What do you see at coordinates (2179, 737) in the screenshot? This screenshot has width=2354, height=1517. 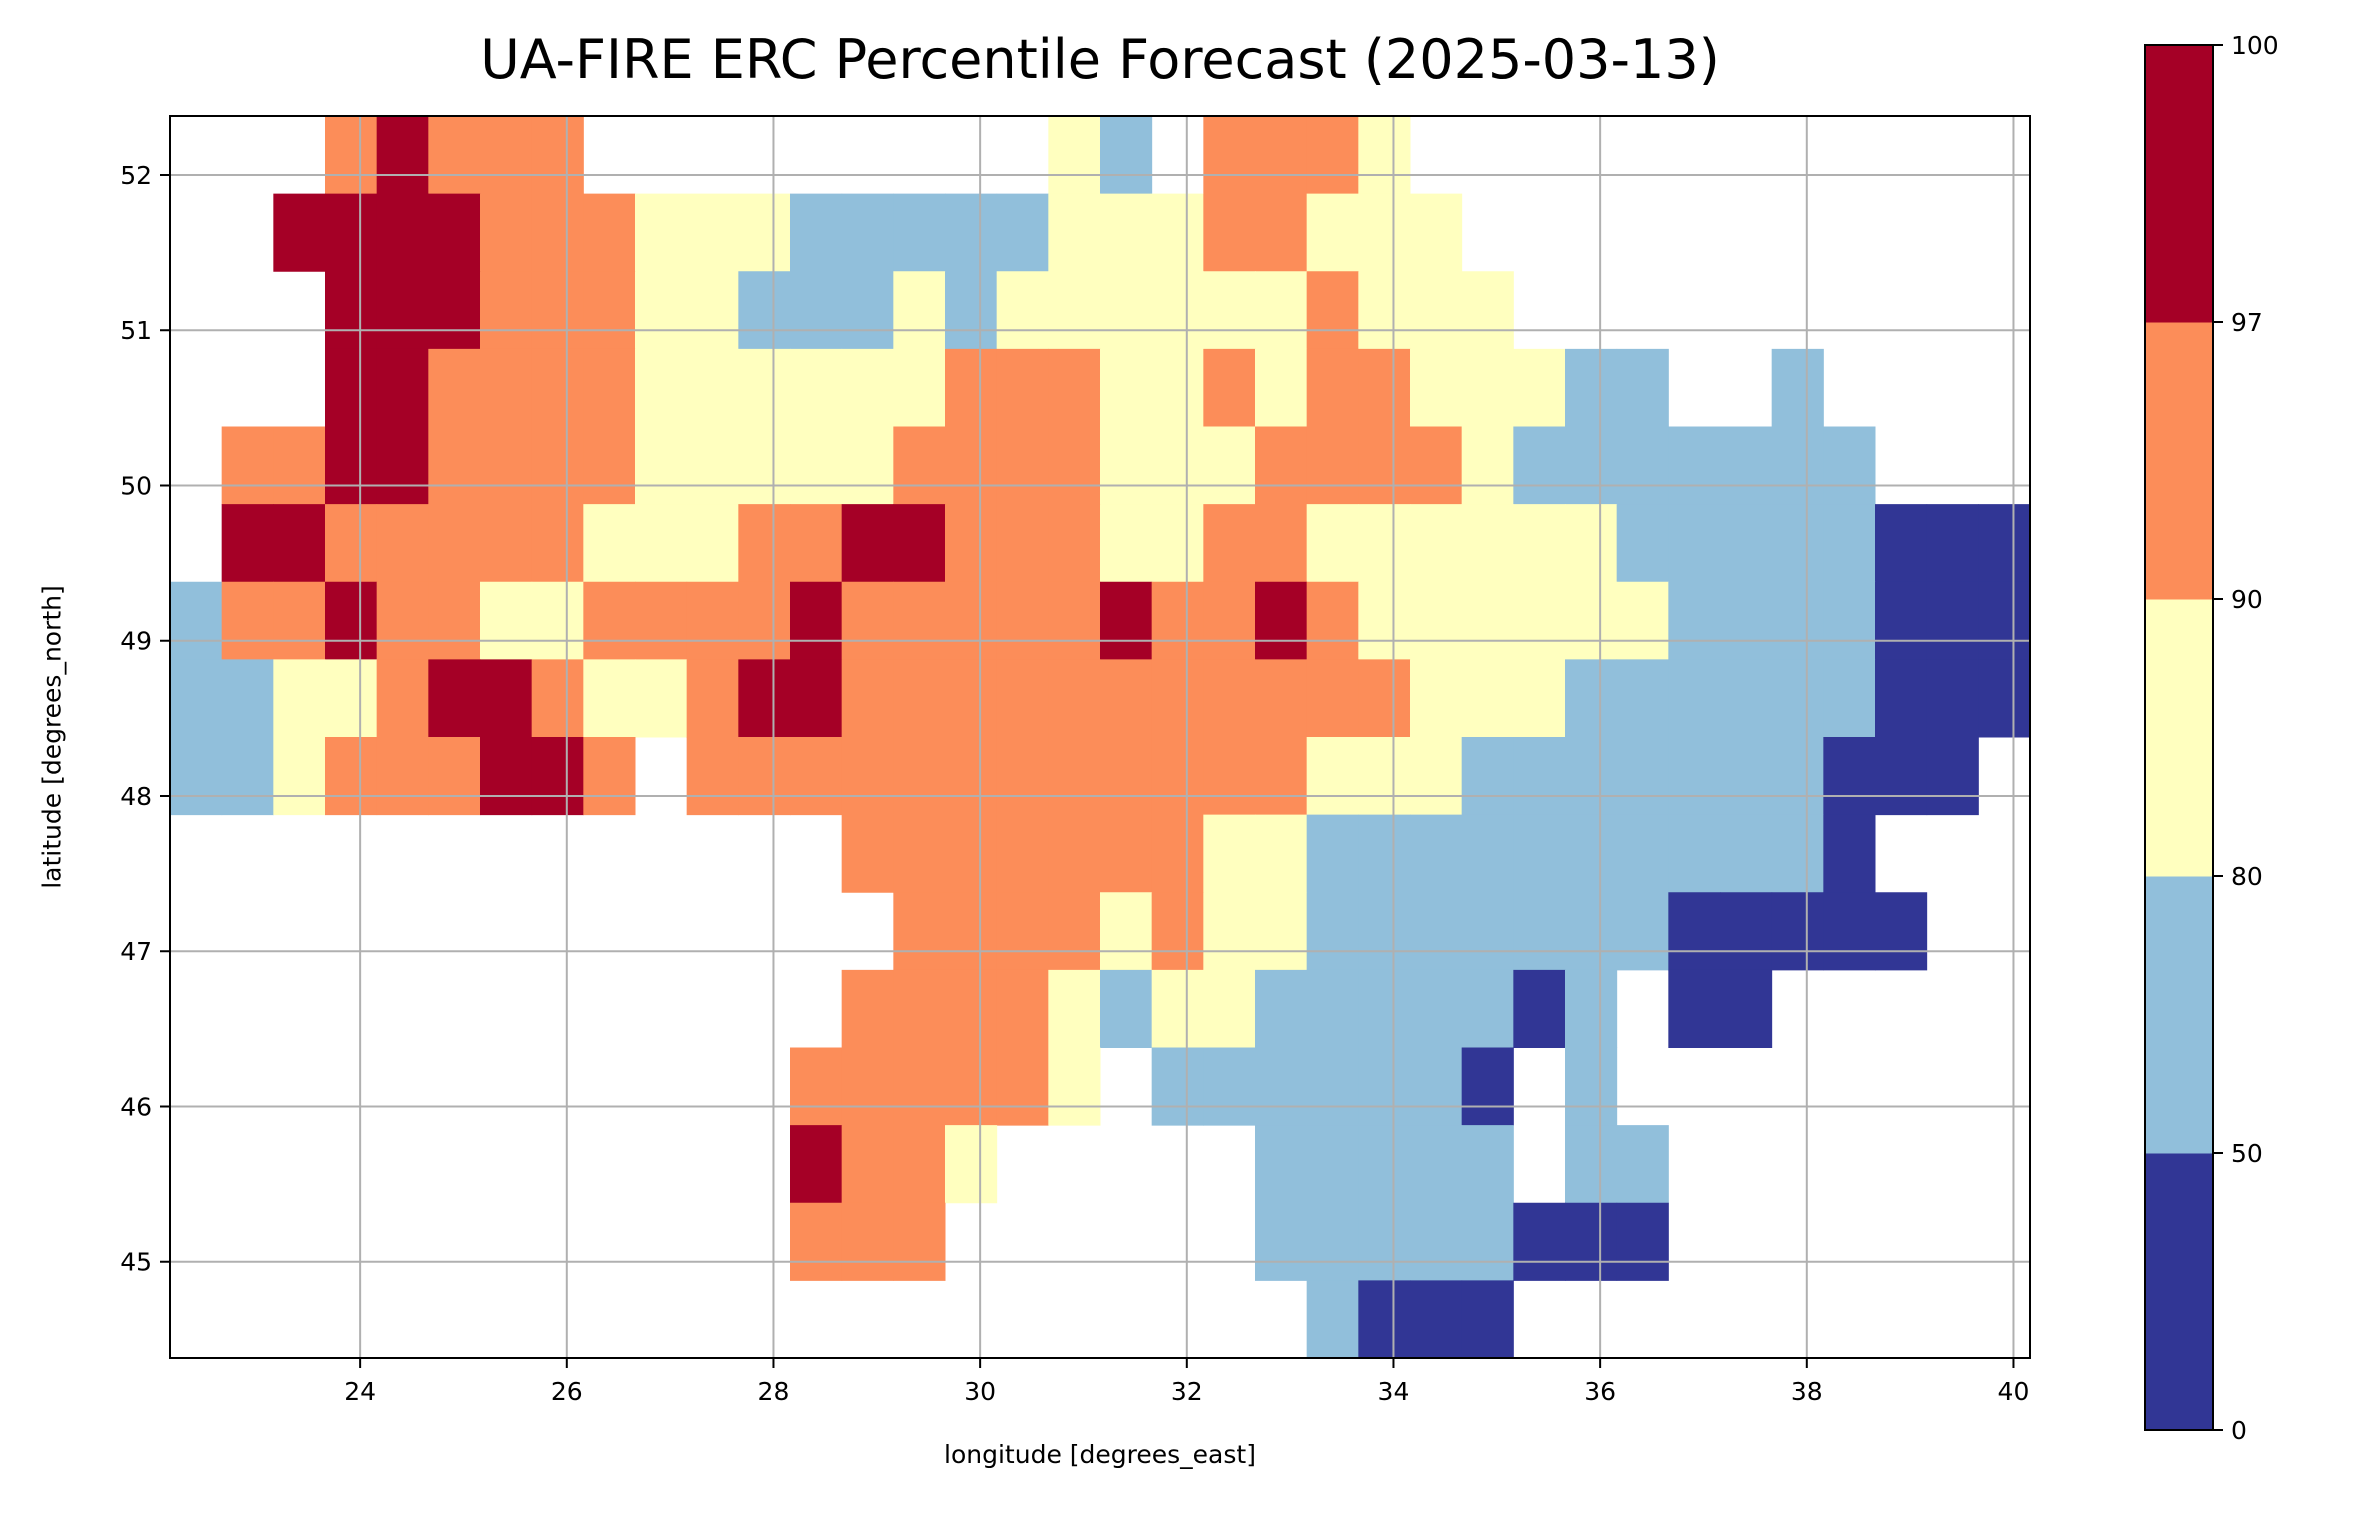 I see `colorbar-frame` at bounding box center [2179, 737].